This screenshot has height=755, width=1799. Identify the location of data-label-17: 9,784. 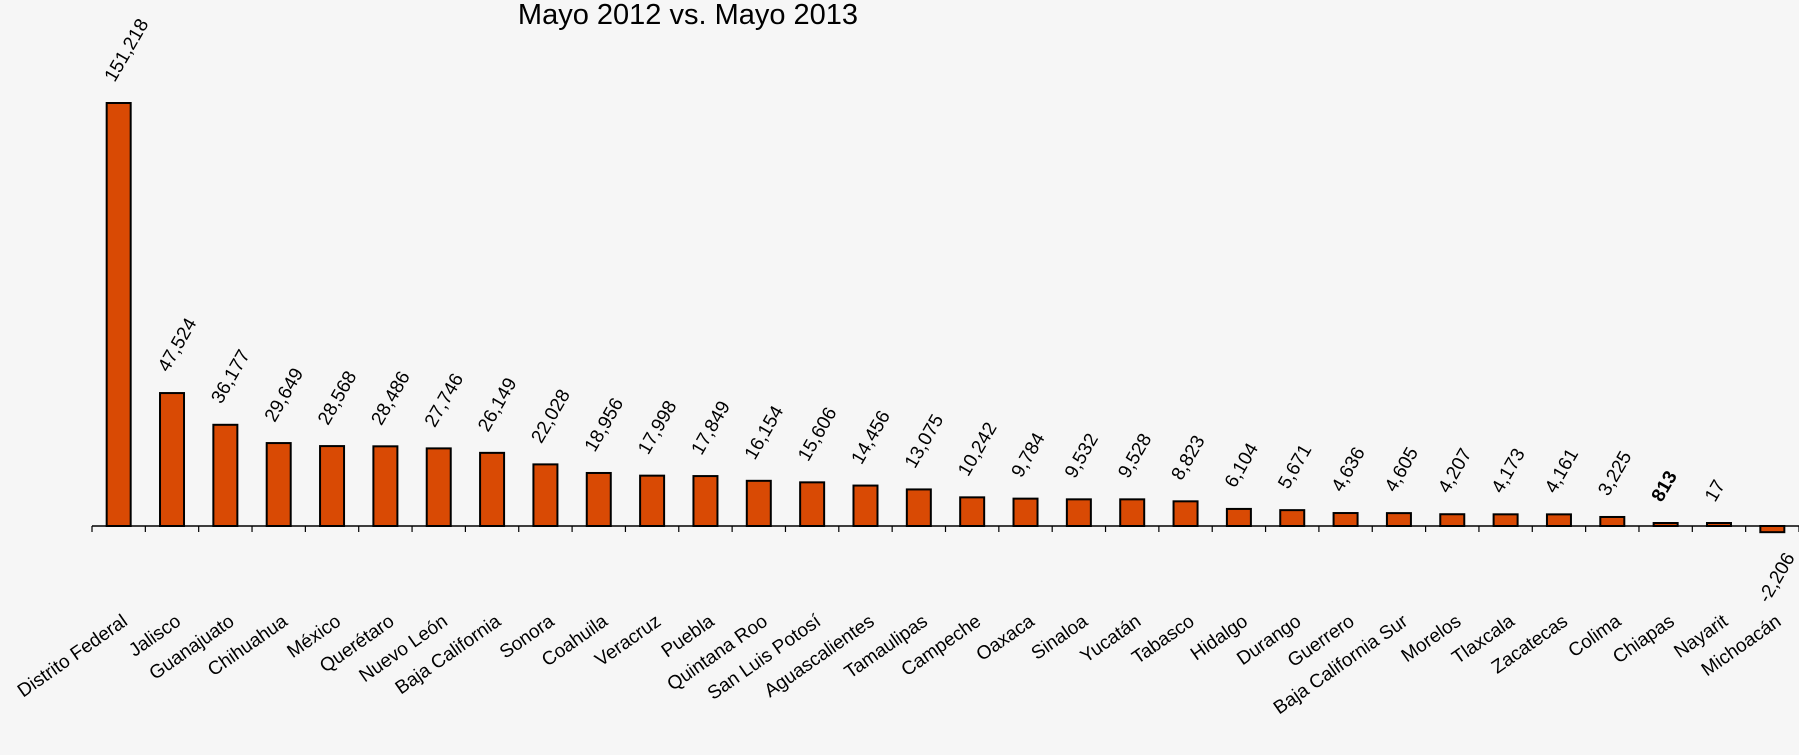
(1029, 455).